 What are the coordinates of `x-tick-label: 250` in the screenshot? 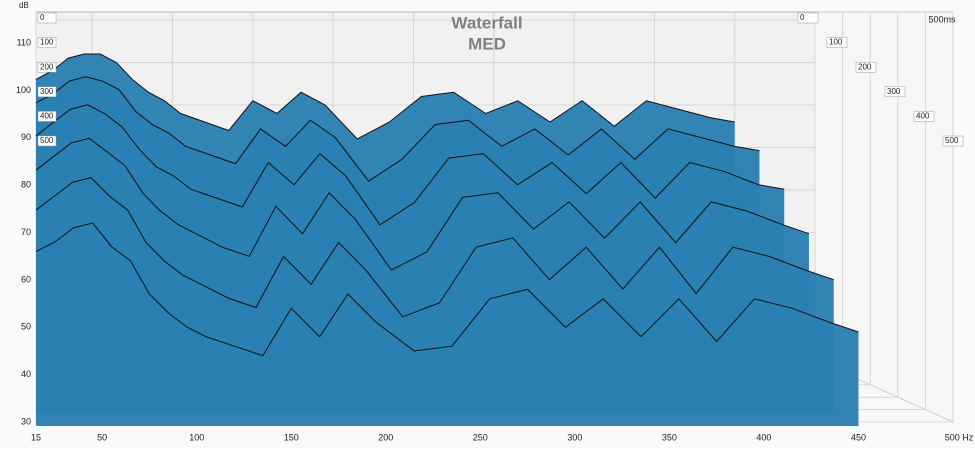 It's located at (480, 437).